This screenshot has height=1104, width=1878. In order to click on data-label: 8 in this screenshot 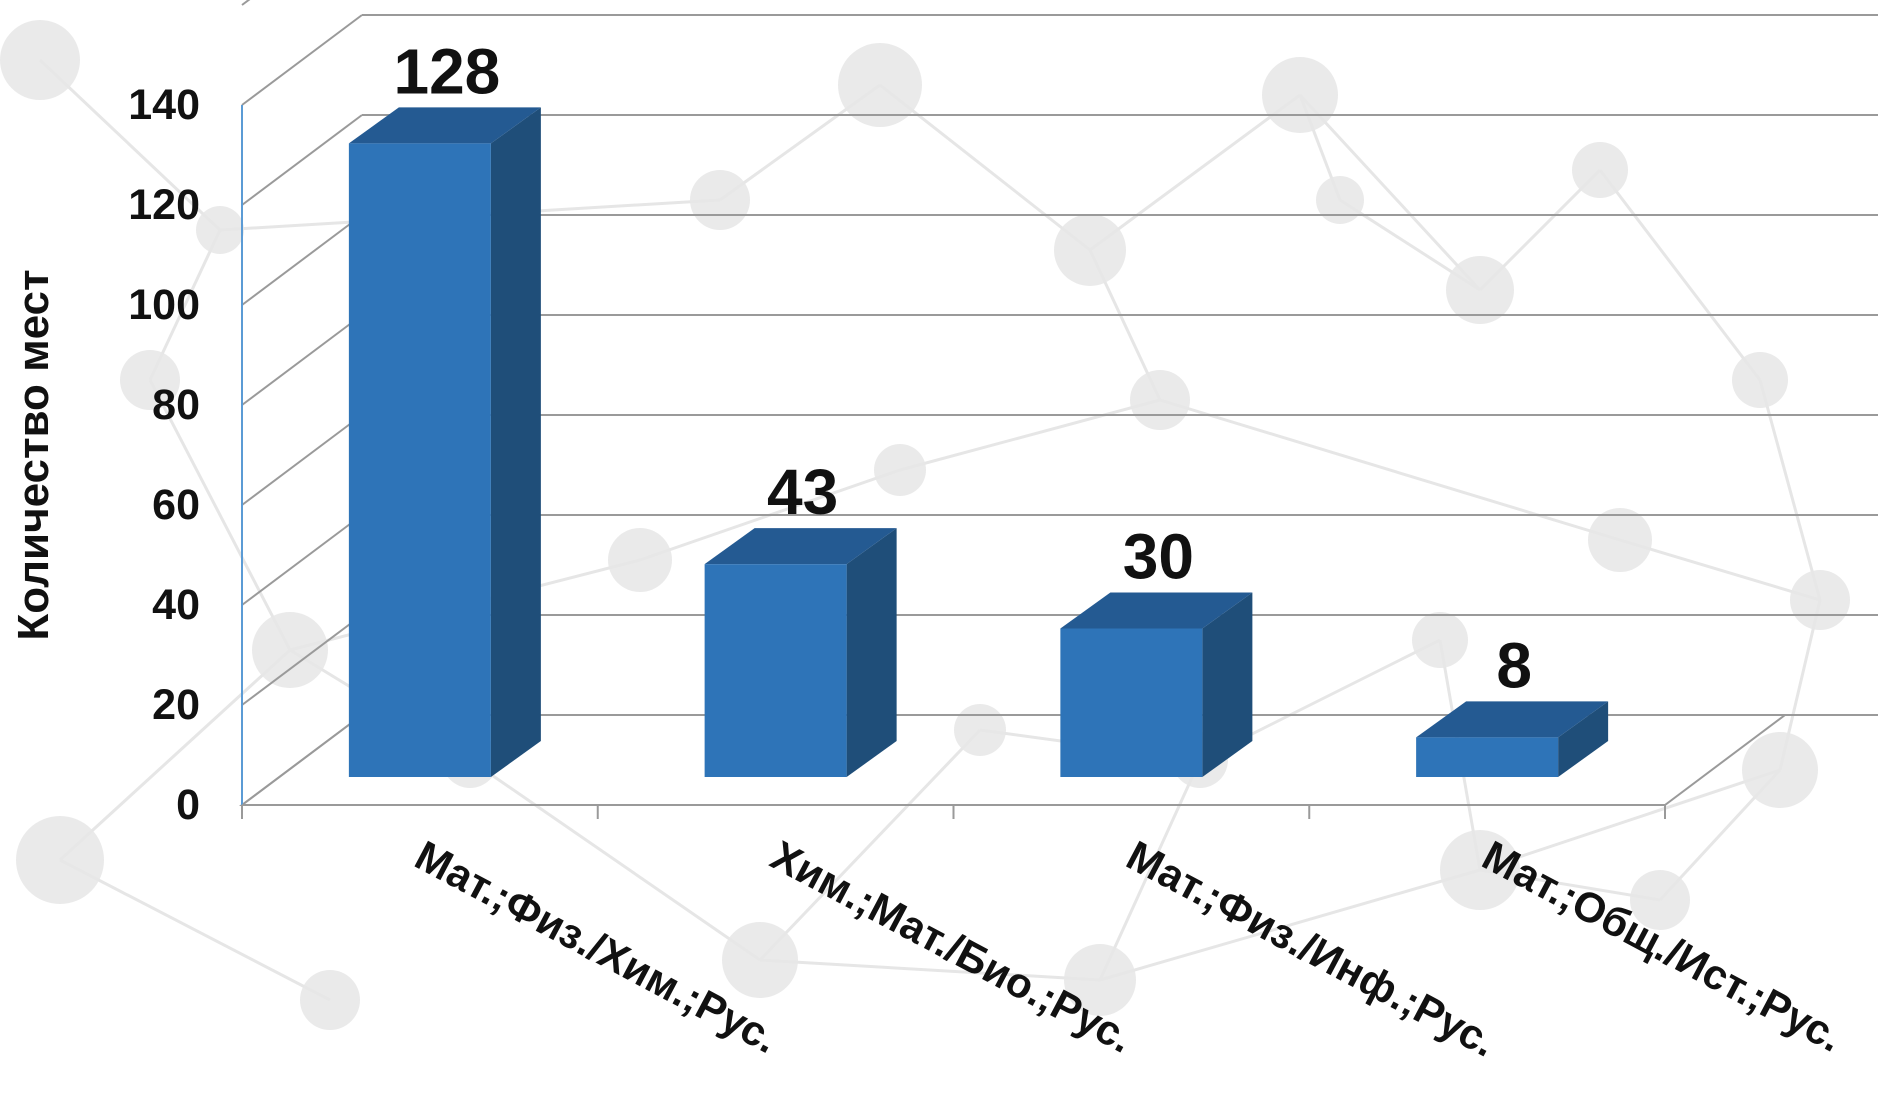, I will do `click(1514, 665)`.